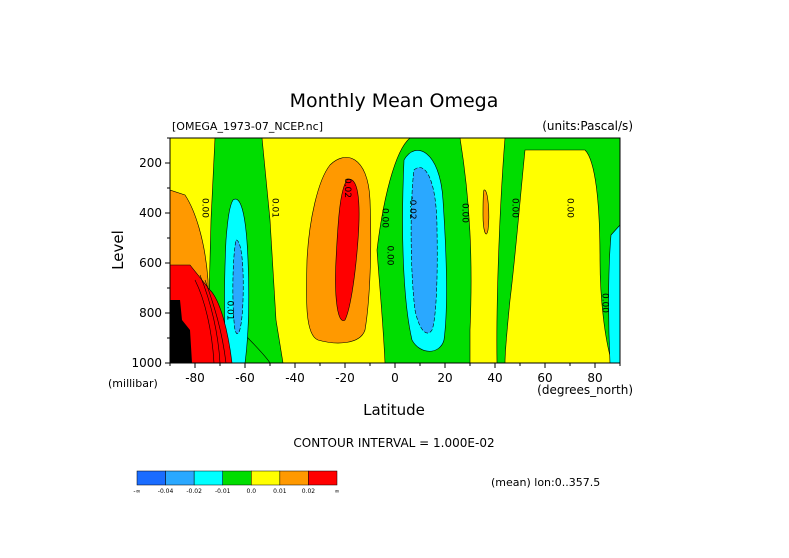  I want to click on x-tick-label: -60, so click(245, 378).